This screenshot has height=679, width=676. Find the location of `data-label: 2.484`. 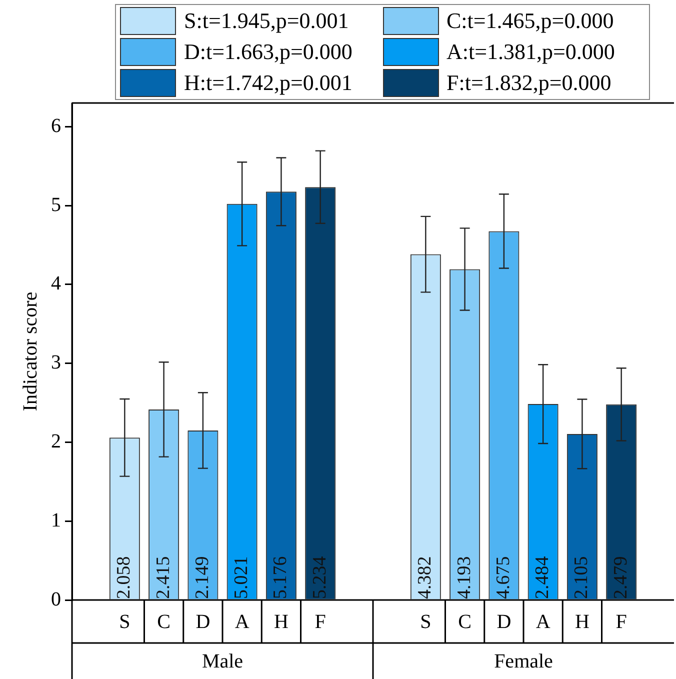

data-label: 2.484 is located at coordinates (543, 577).